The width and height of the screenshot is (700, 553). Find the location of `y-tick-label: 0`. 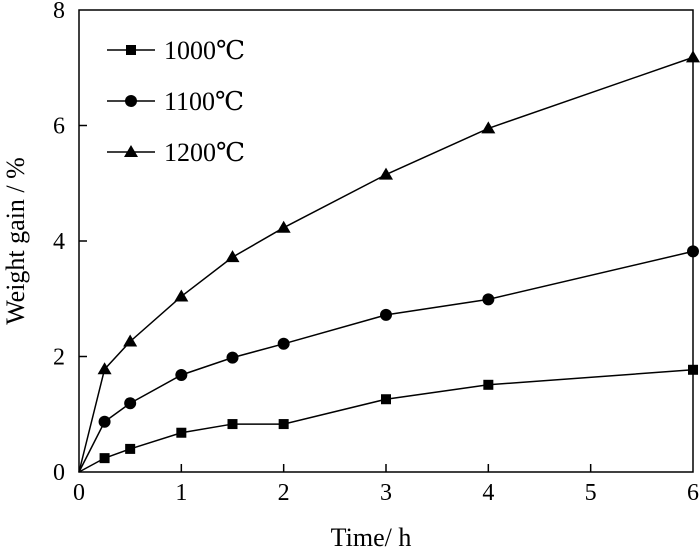

y-tick-label: 0 is located at coordinates (59, 473).